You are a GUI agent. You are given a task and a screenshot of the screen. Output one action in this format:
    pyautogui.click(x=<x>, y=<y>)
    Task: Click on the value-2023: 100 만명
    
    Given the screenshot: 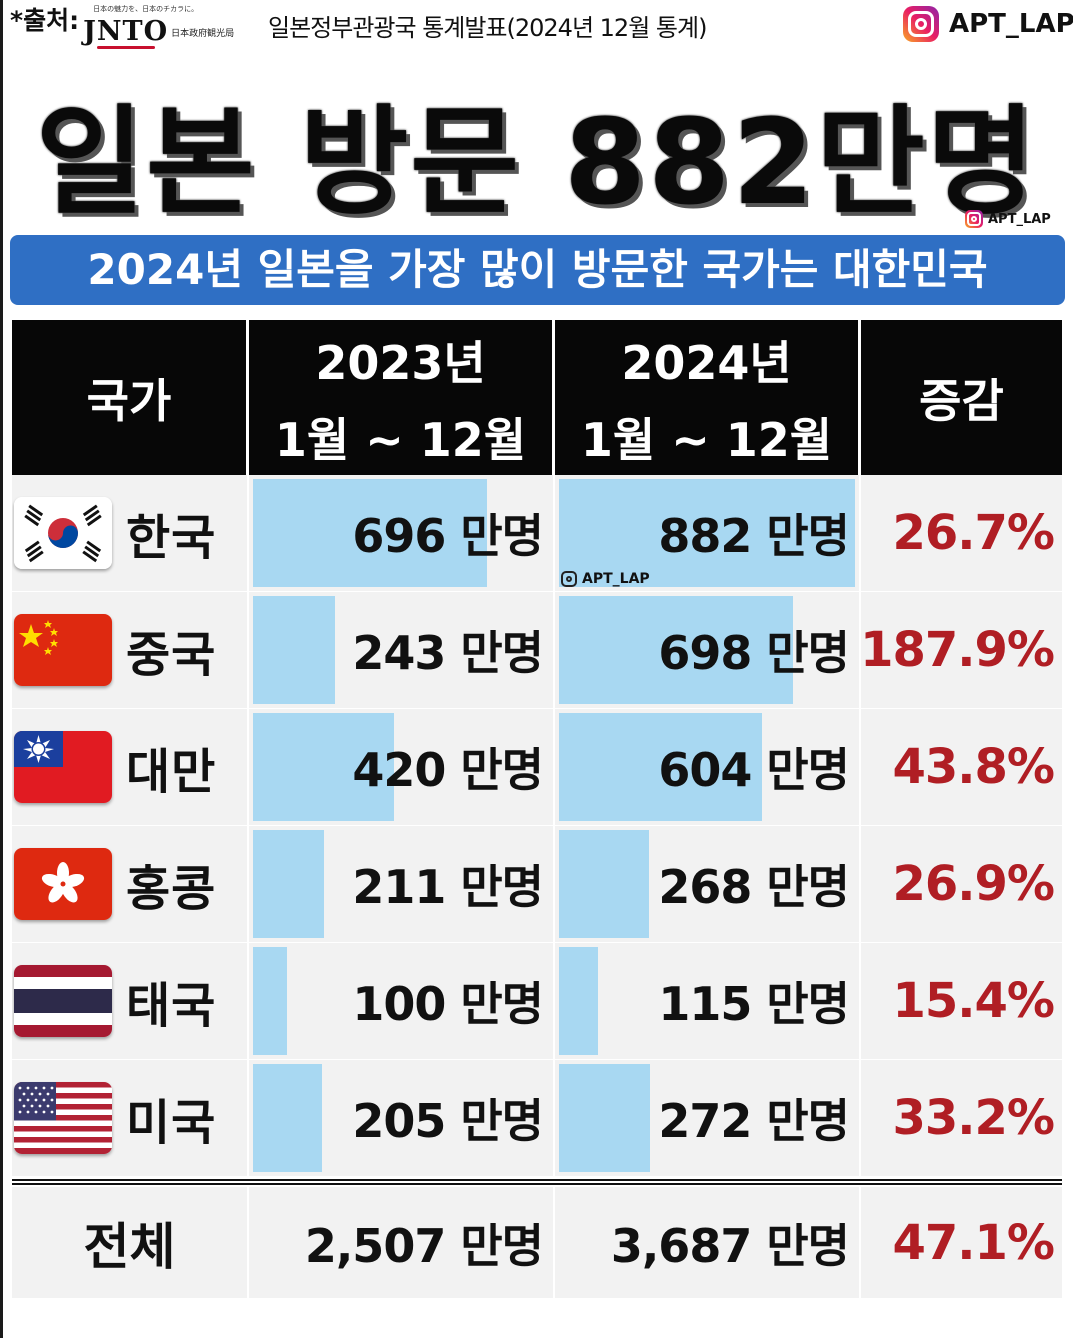 What is the action you would take?
    pyautogui.click(x=448, y=1004)
    